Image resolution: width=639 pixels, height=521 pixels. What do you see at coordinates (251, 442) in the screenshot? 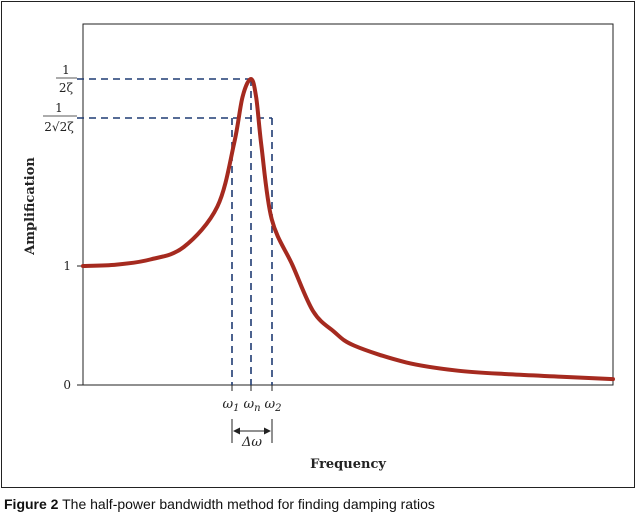
I see `bandwidth-label: Δω` at bounding box center [251, 442].